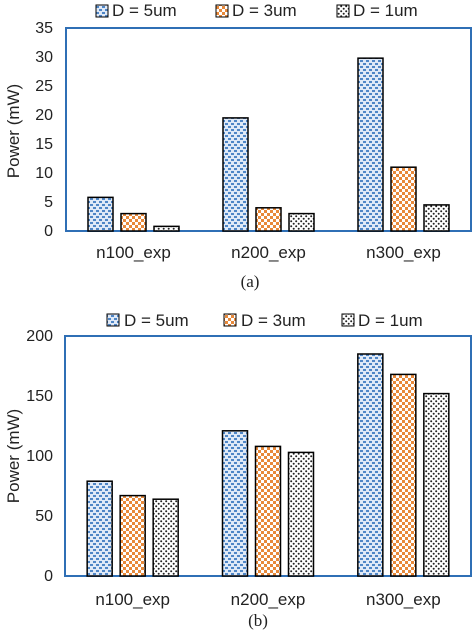  I want to click on chart-a-legend: D = 5um D = 3um D = 1um, so click(256, 10).